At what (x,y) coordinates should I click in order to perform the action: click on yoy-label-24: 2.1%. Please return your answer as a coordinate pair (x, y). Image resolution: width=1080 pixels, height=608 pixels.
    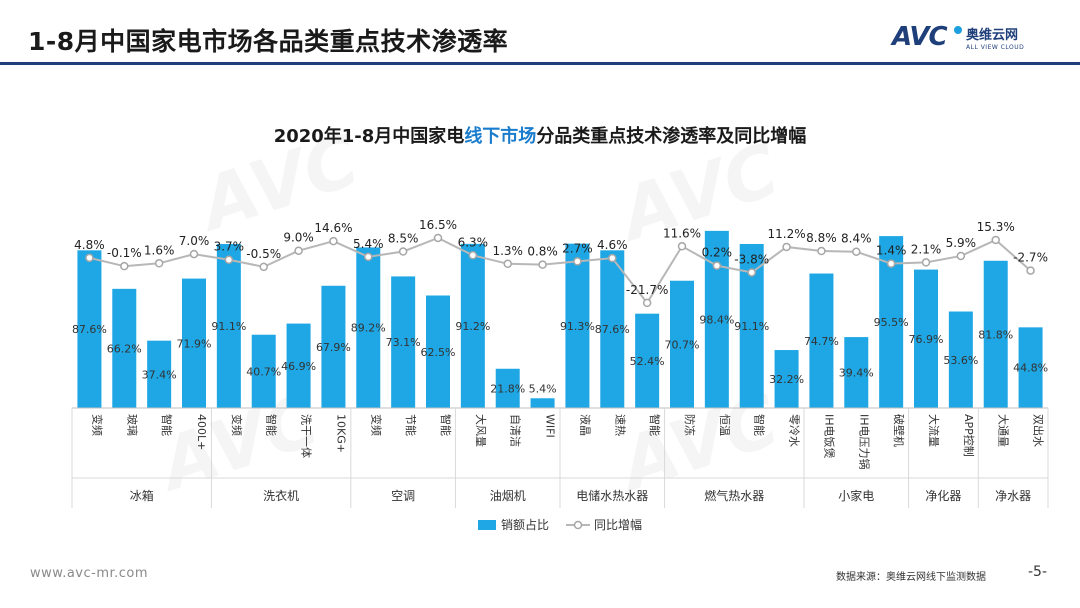
    Looking at the image, I should click on (926, 249).